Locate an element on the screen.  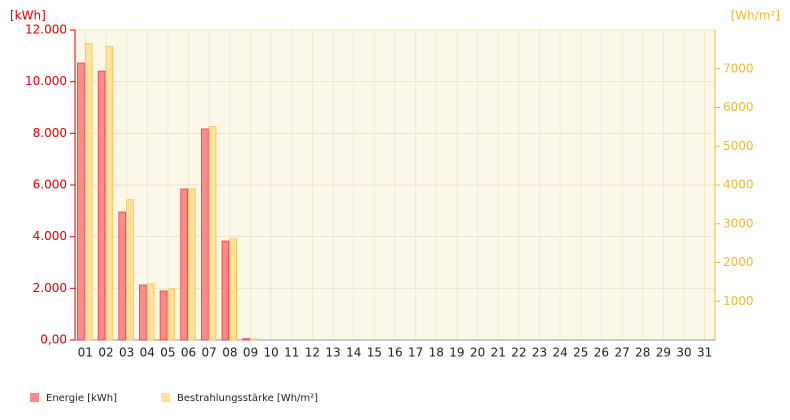
legend-label: Energie [kWh] is located at coordinates (81, 398).